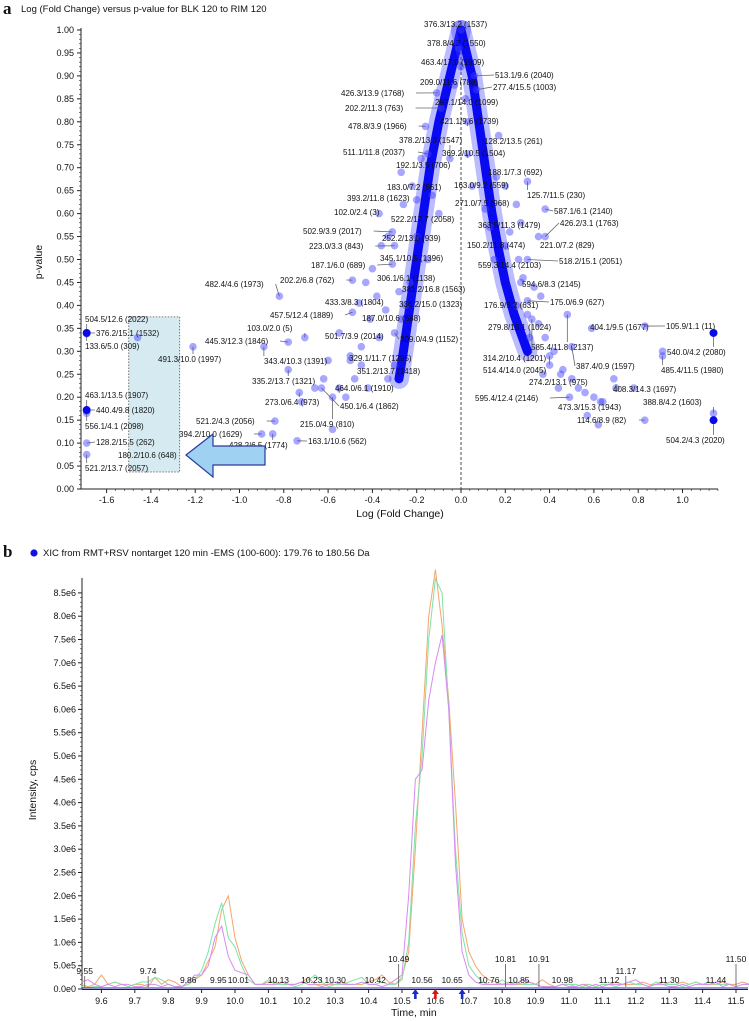 This screenshot has height=1021, width=749. What do you see at coordinates (64, 779) in the screenshot?
I see `y-tick-label: 4.5e6` at bounding box center [64, 779].